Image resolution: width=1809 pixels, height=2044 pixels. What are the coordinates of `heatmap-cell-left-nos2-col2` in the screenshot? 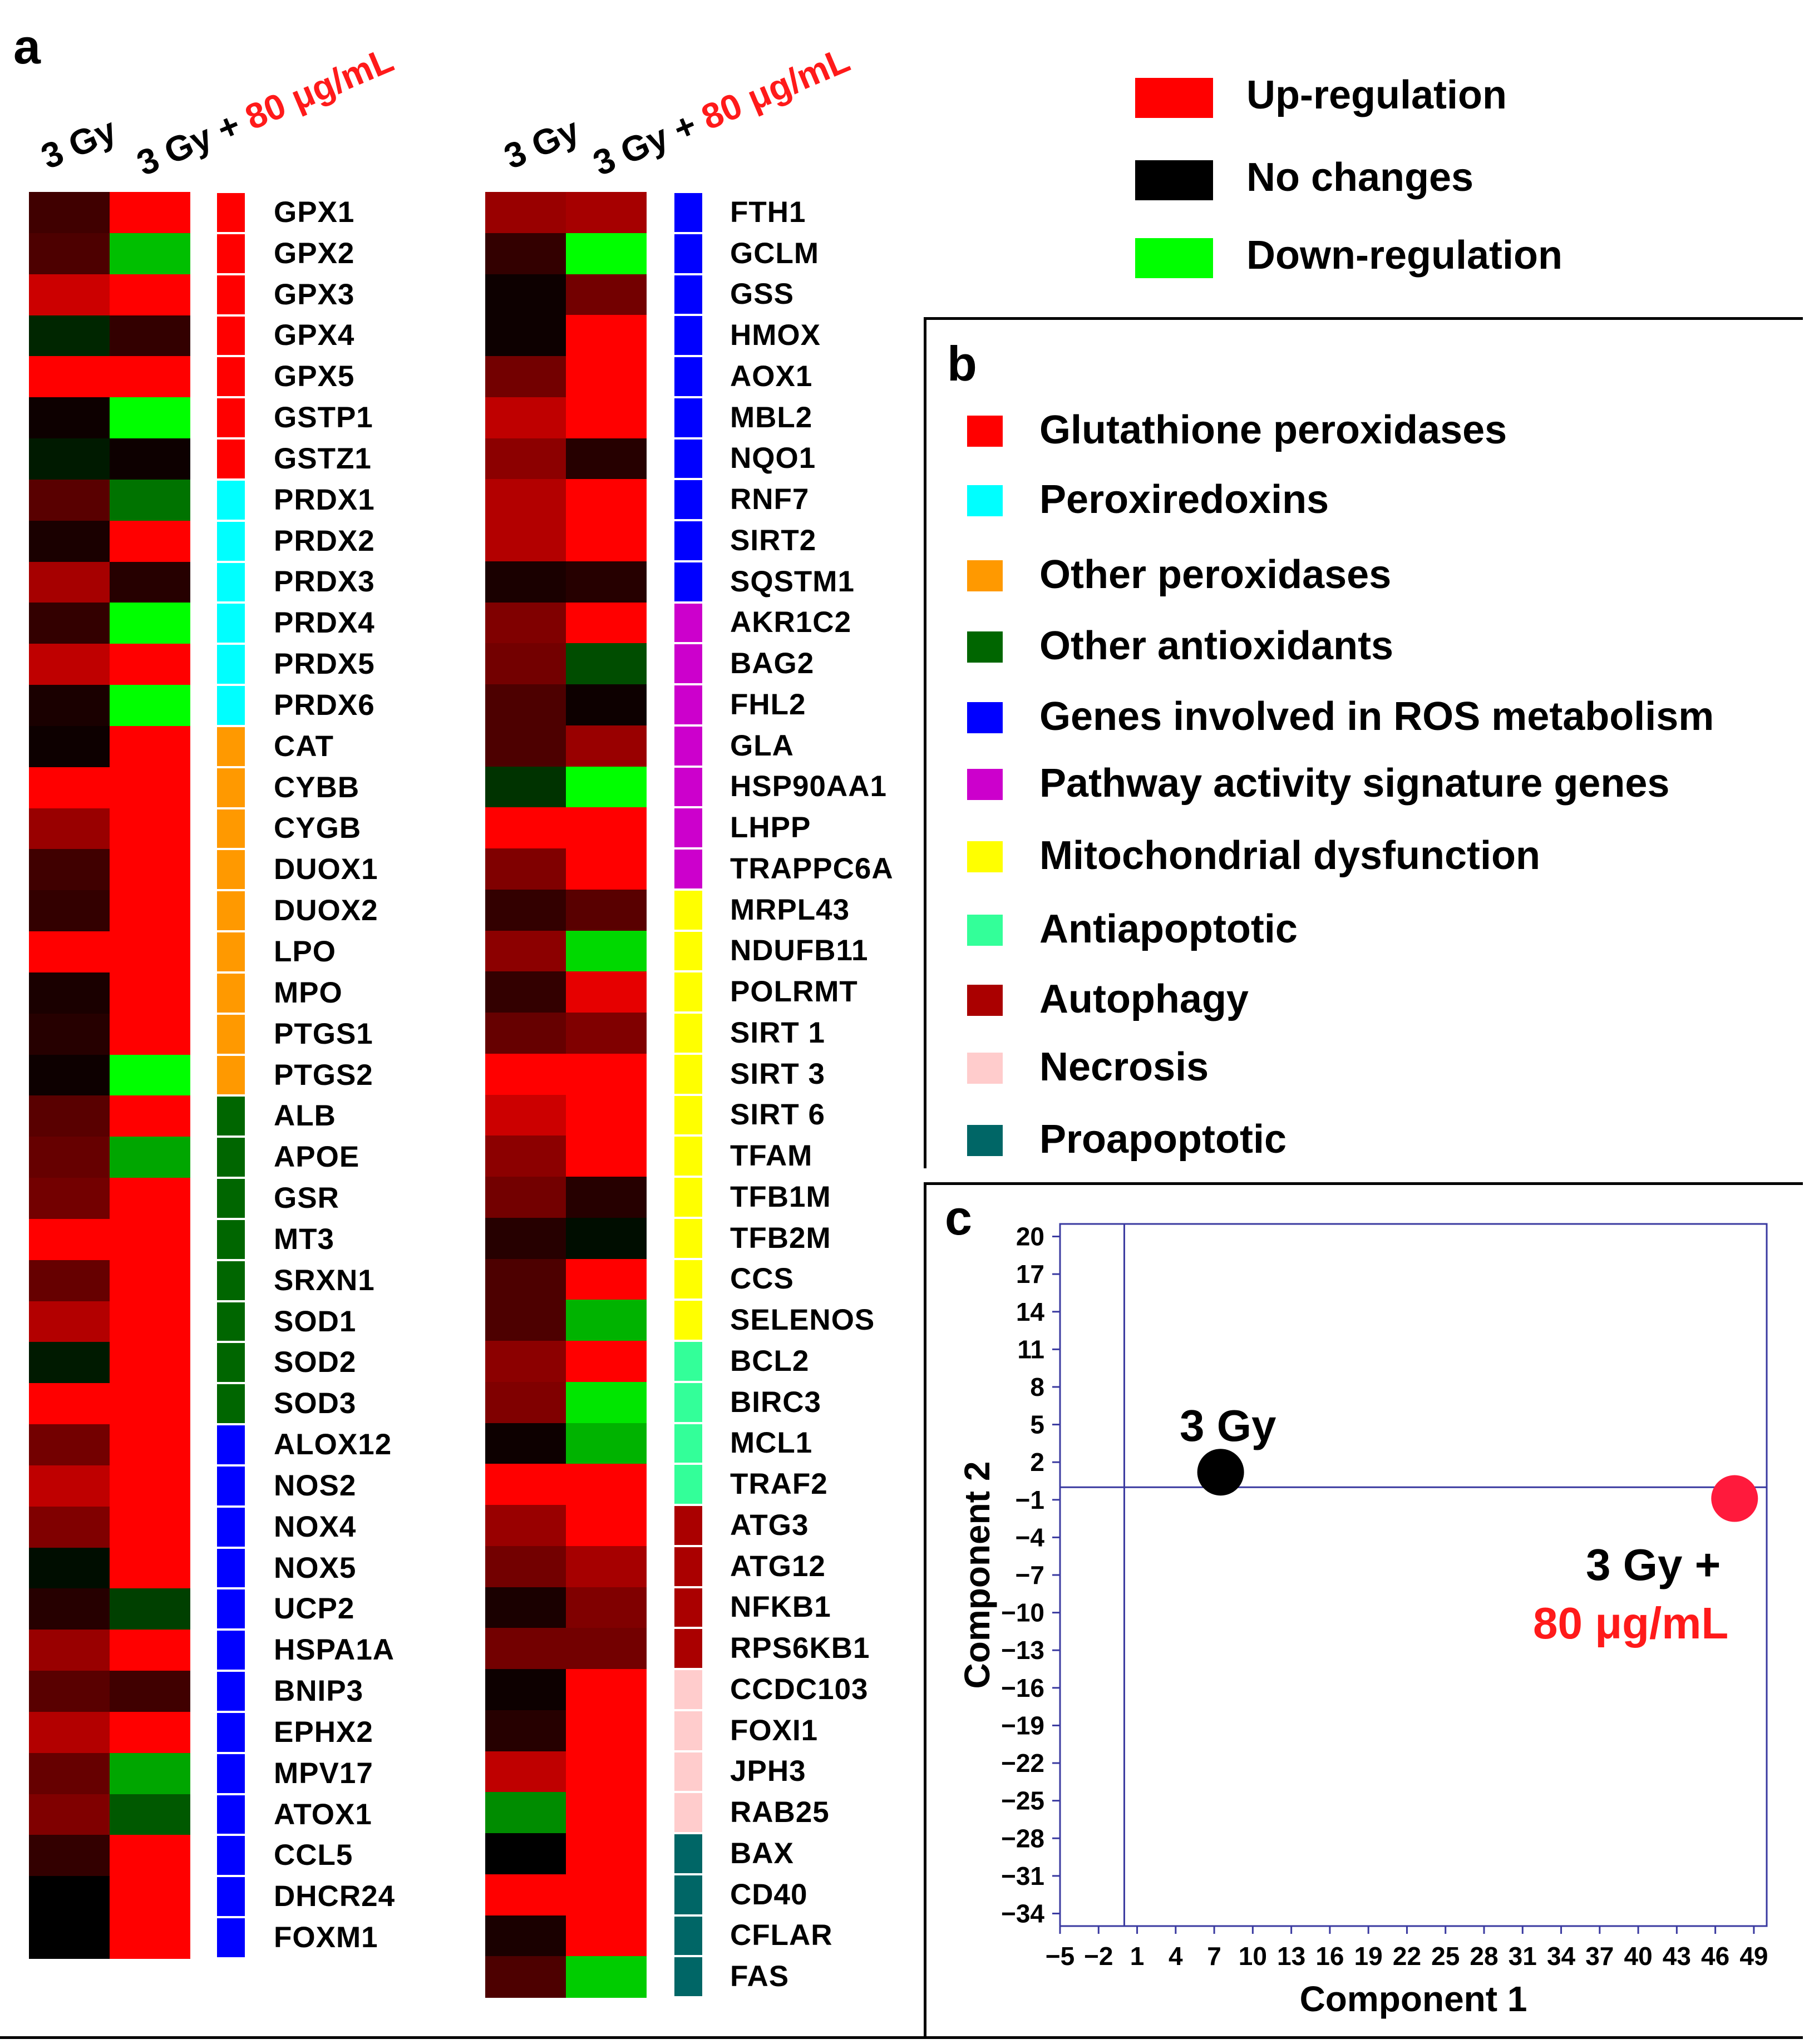 It's located at (150, 1486).